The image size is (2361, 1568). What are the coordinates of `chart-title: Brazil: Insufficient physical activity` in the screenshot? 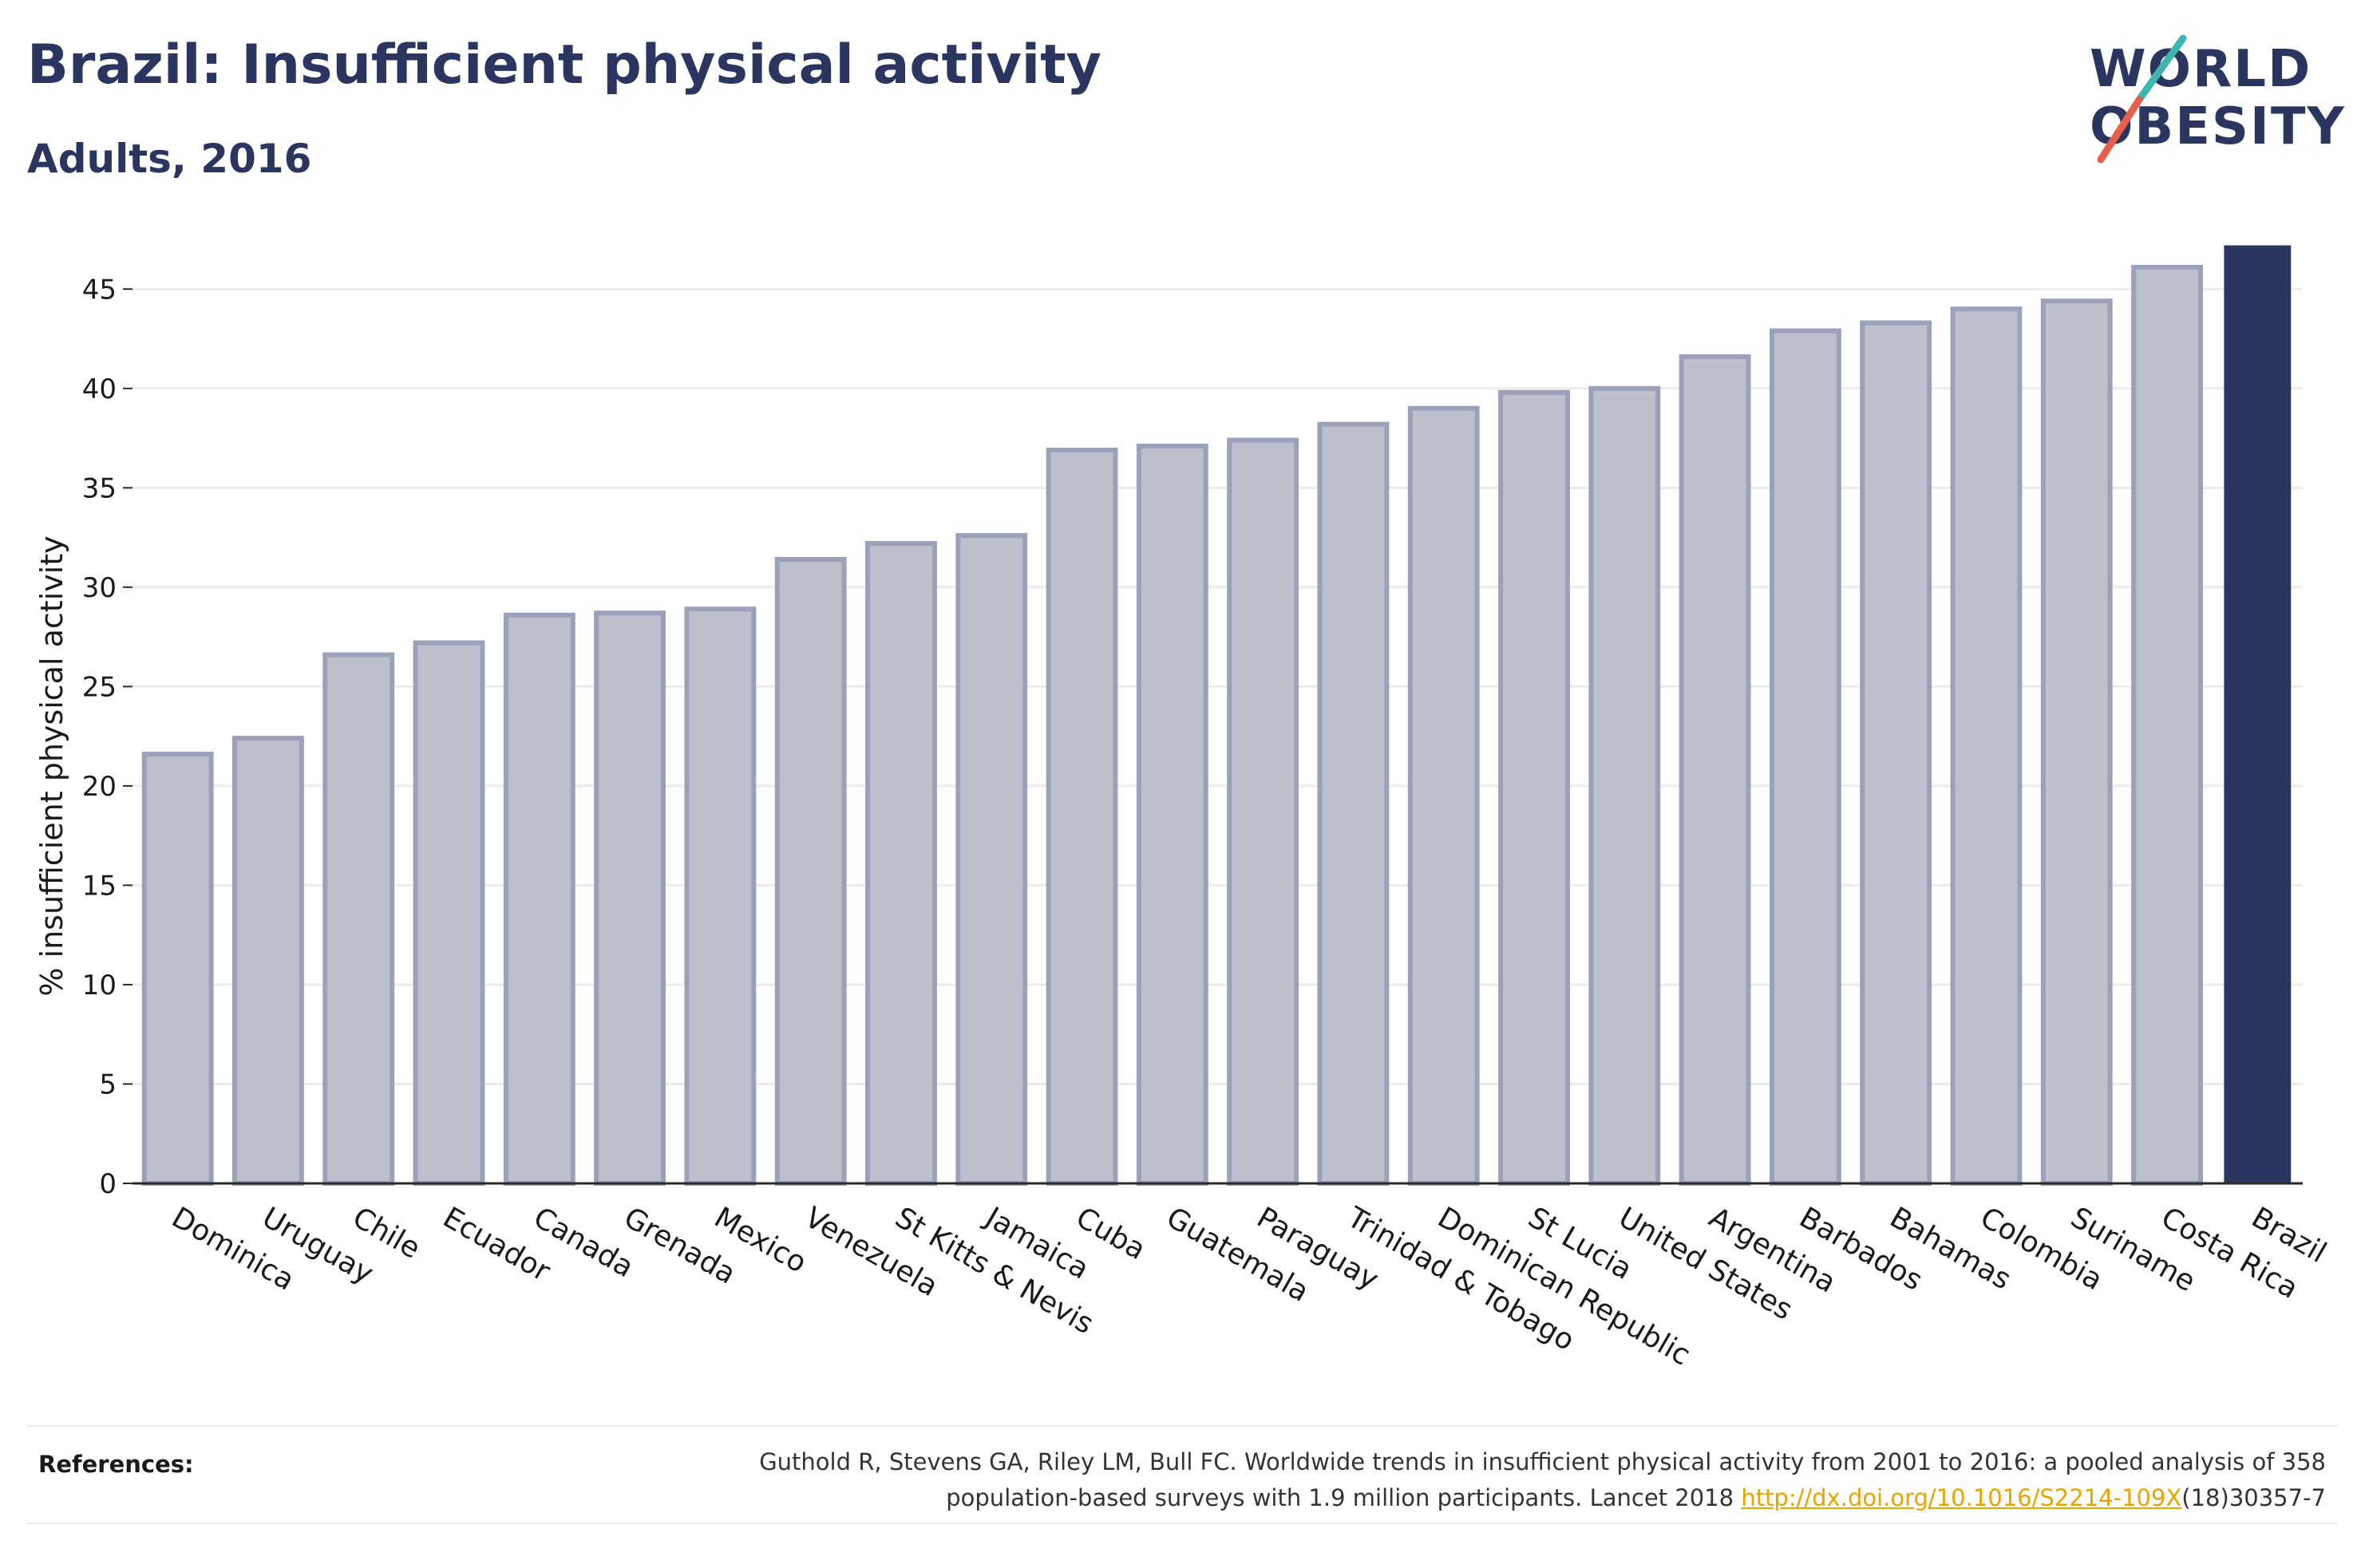 It's located at (564, 65).